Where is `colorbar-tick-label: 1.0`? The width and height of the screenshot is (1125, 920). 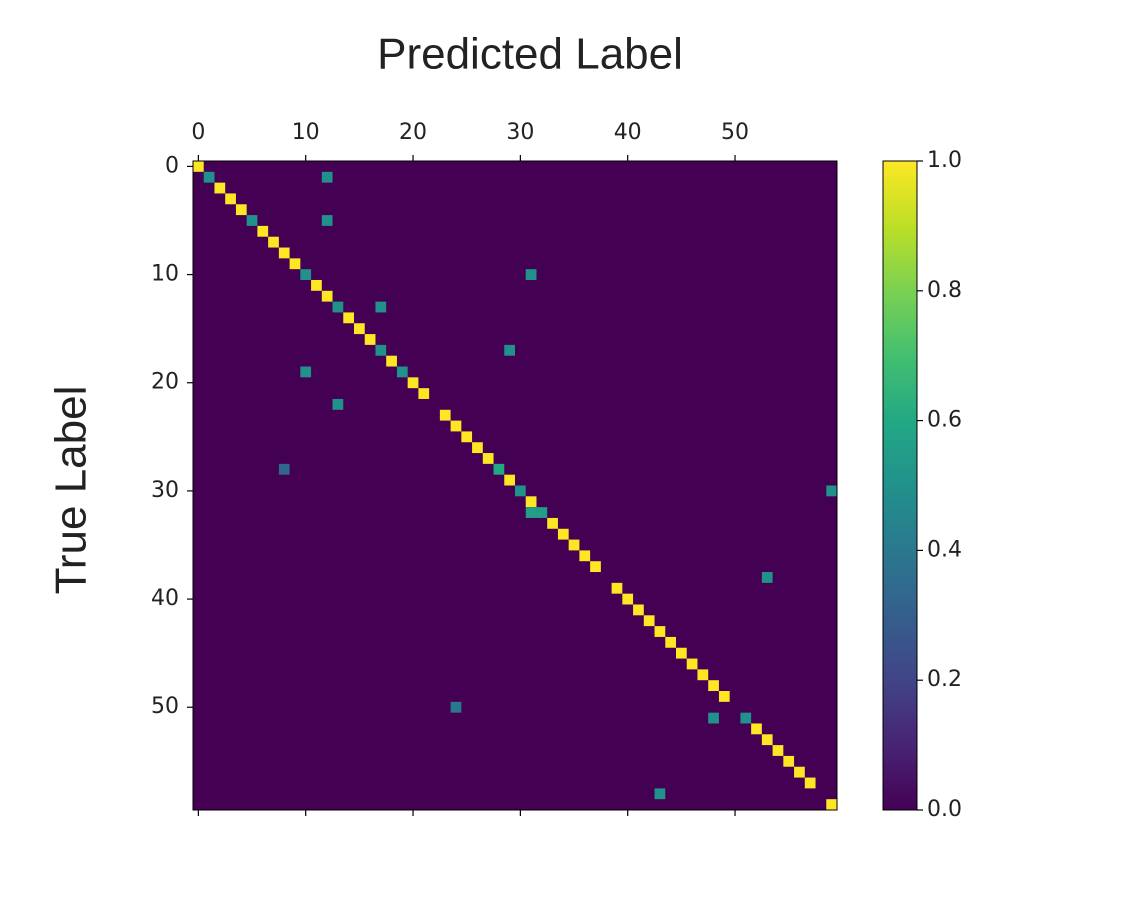
colorbar-tick-label: 1.0 is located at coordinates (944, 160).